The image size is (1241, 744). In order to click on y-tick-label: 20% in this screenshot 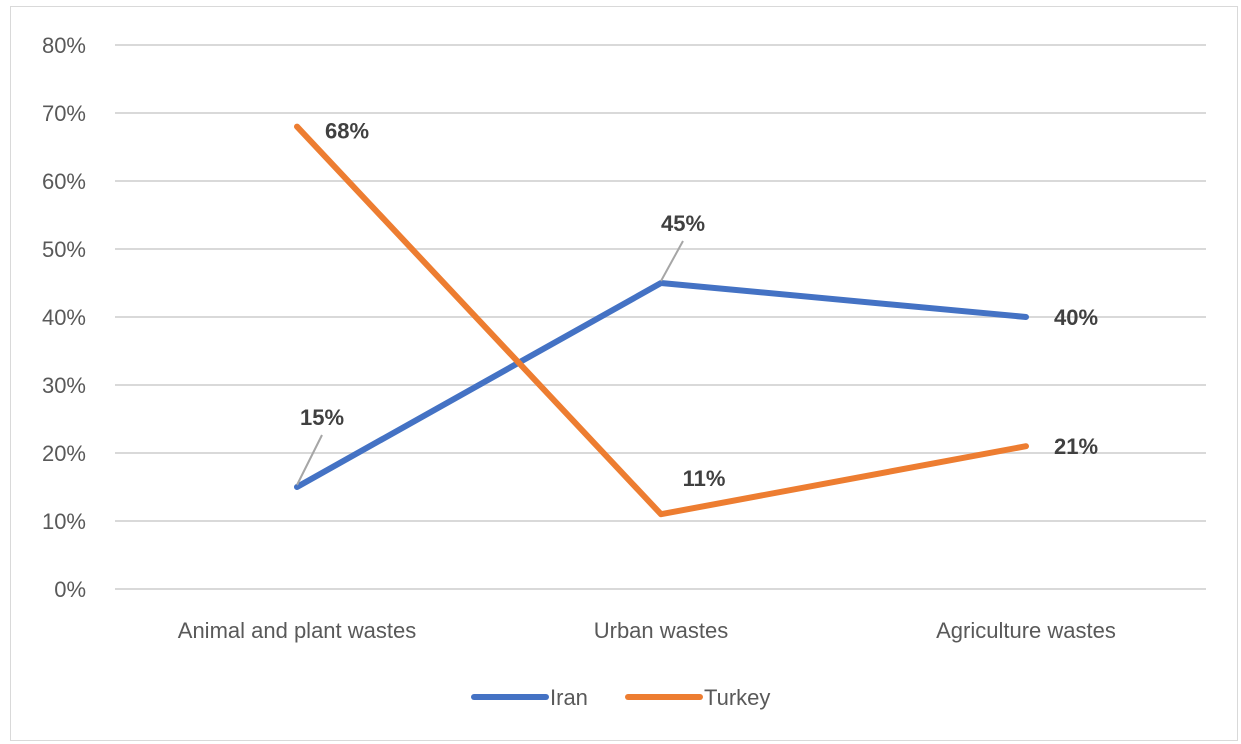, I will do `click(64, 453)`.